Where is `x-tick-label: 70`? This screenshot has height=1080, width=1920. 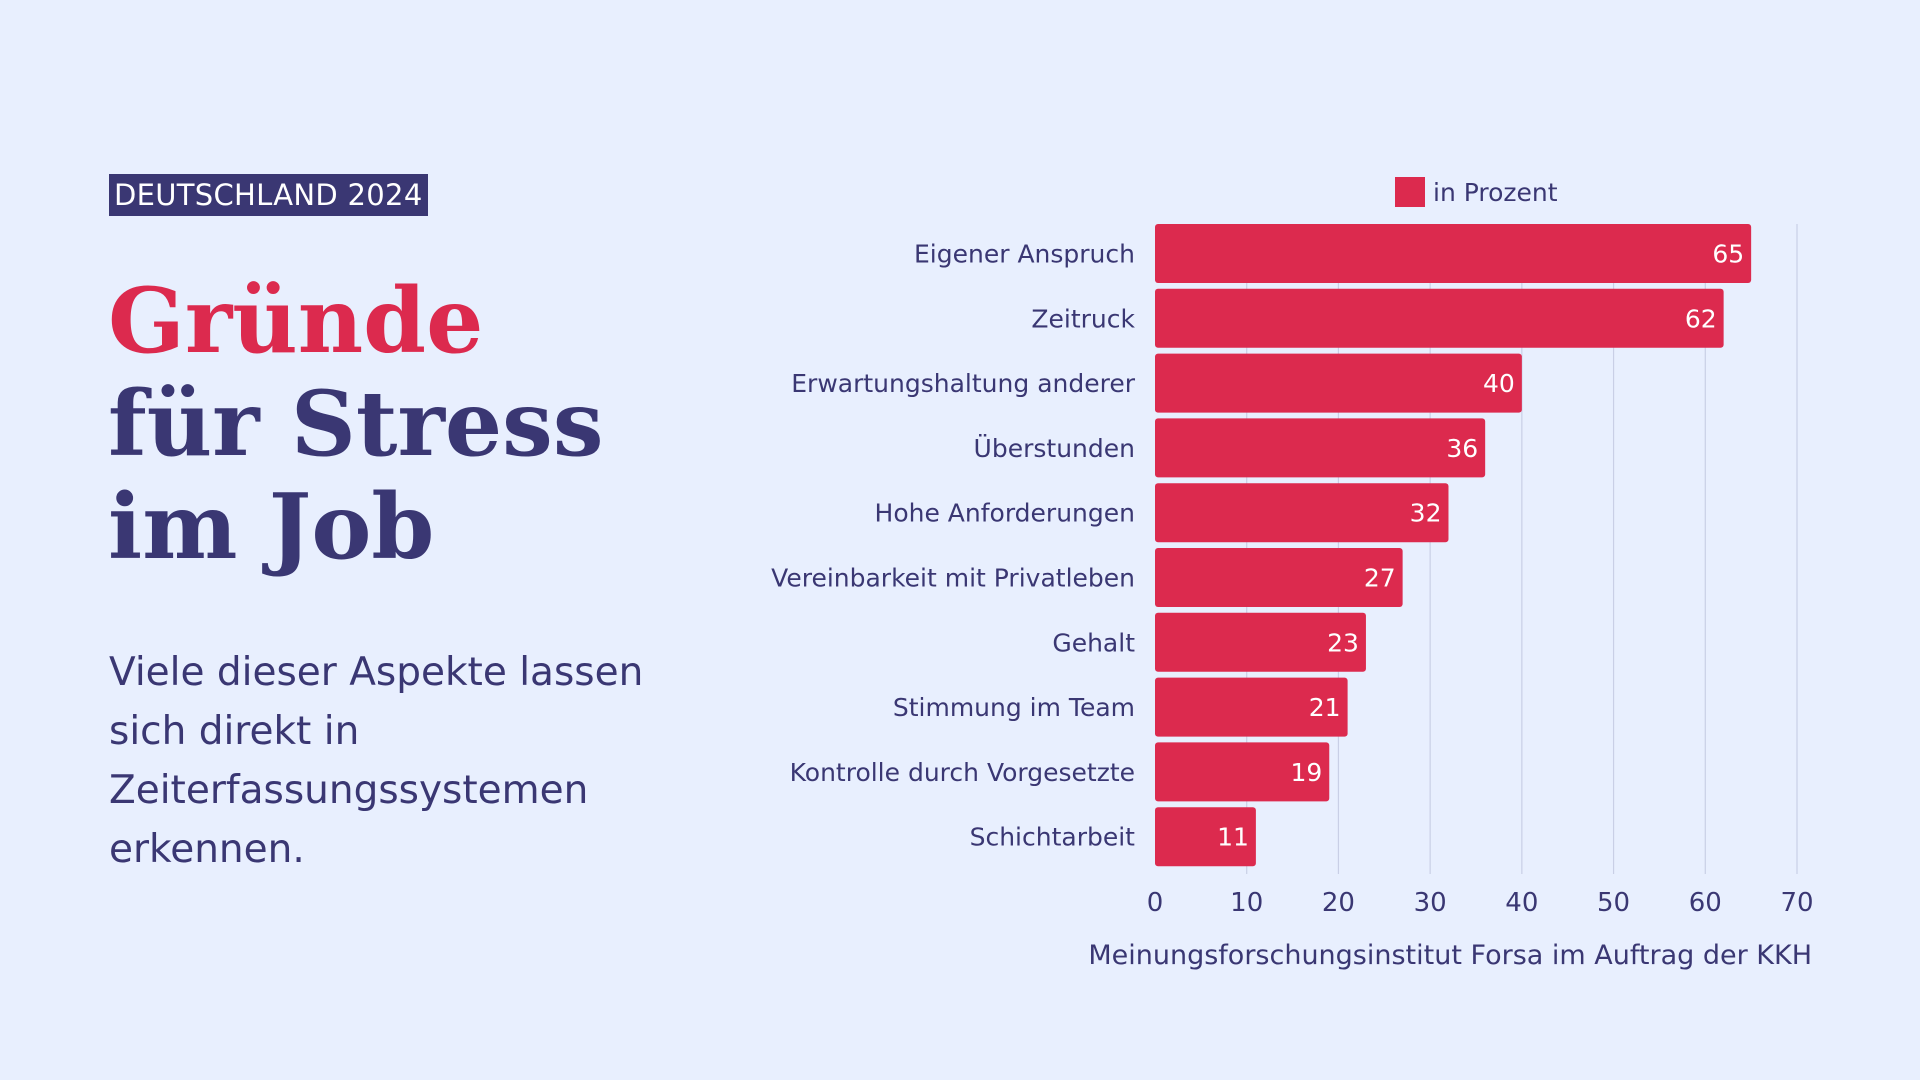 x-tick-label: 70 is located at coordinates (1796, 903).